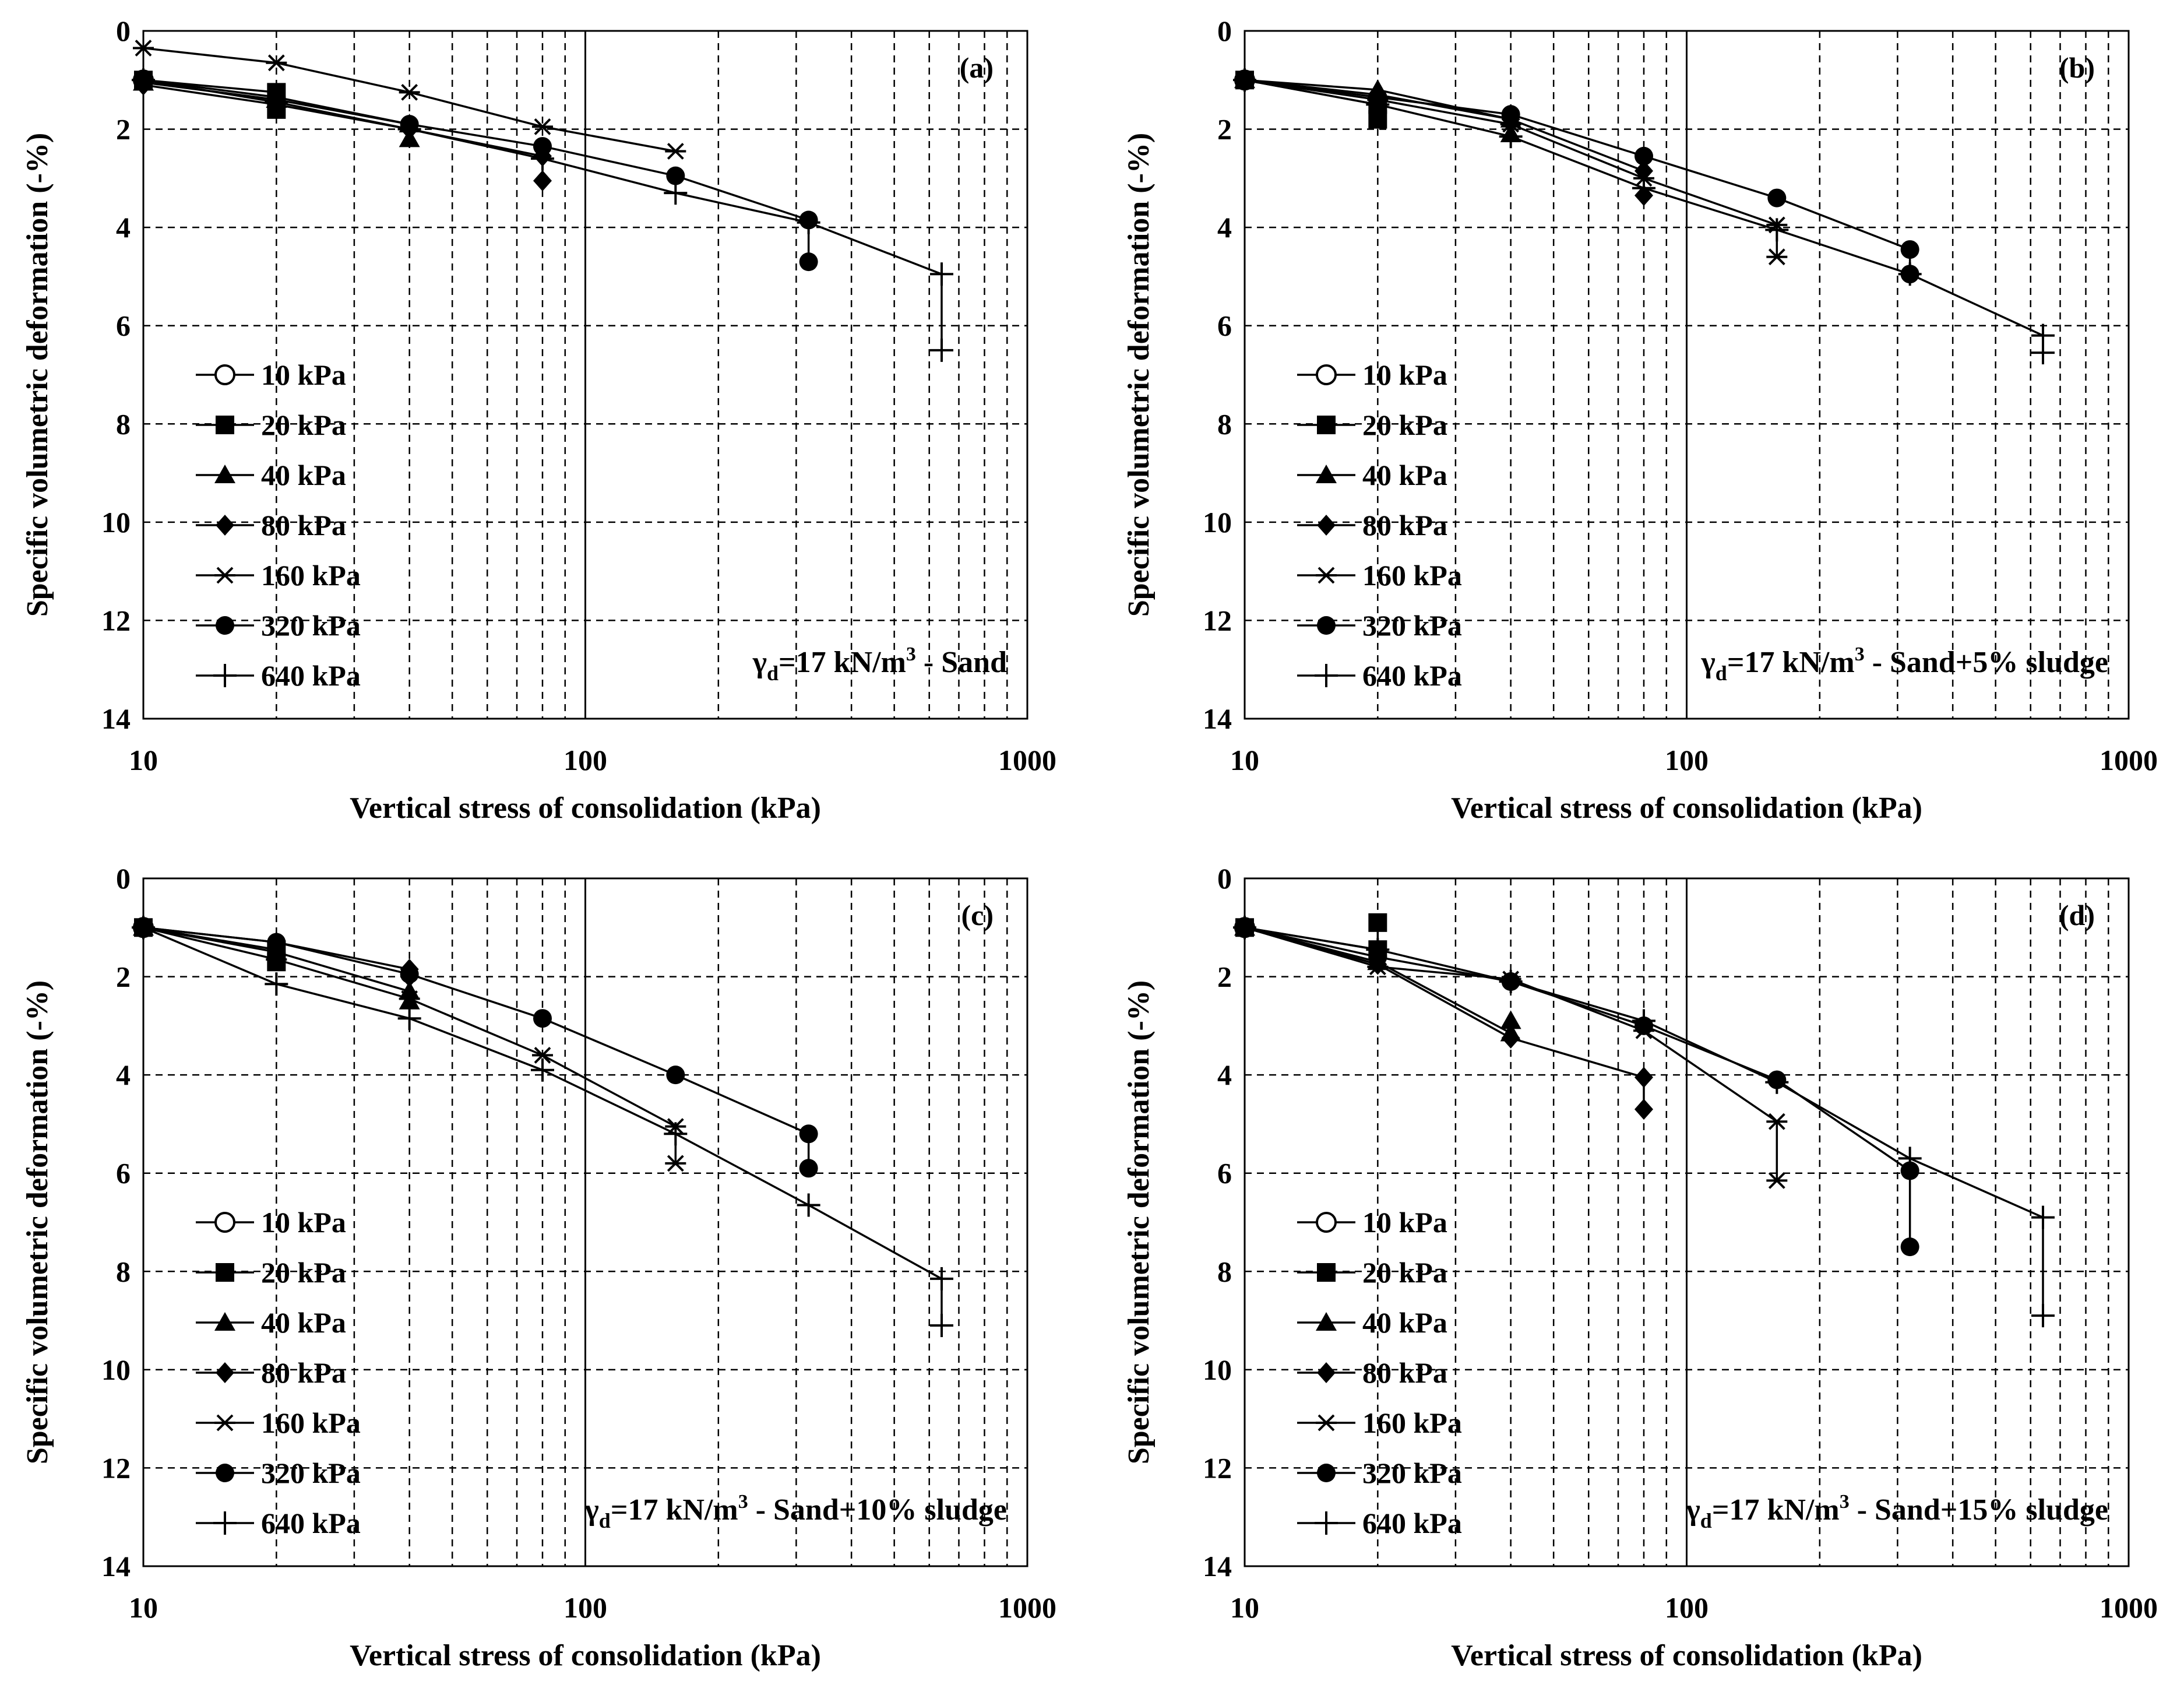 Image resolution: width=2184 pixels, height=1702 pixels. What do you see at coordinates (1404, 525) in the screenshot?
I see `legend-label: 80 kPa` at bounding box center [1404, 525].